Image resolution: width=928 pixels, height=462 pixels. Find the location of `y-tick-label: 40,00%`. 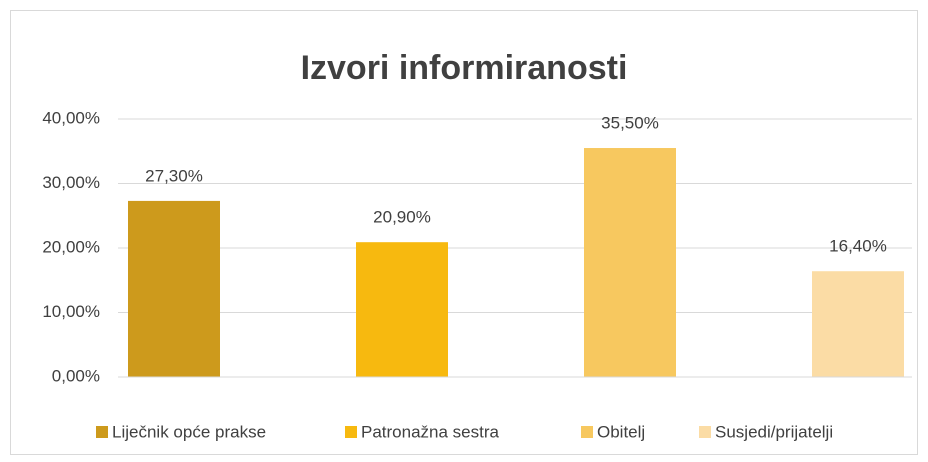

y-tick-label: 40,00% is located at coordinates (71, 117).